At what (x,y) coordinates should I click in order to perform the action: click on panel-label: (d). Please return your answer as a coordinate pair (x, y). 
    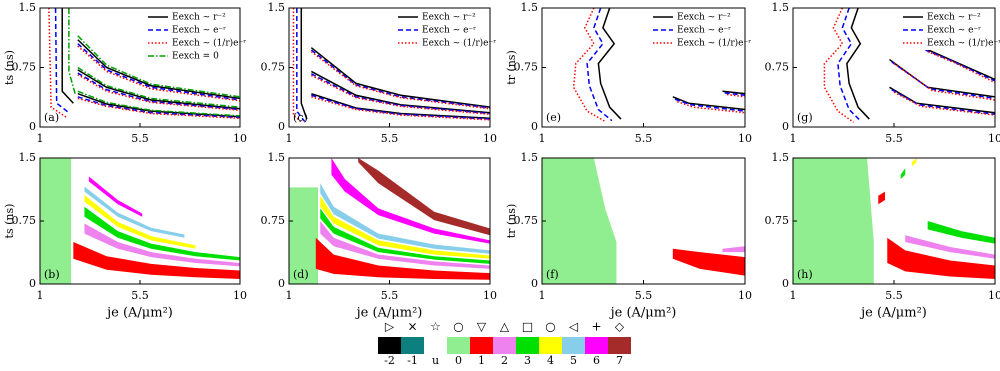
    Looking at the image, I should click on (301, 274).